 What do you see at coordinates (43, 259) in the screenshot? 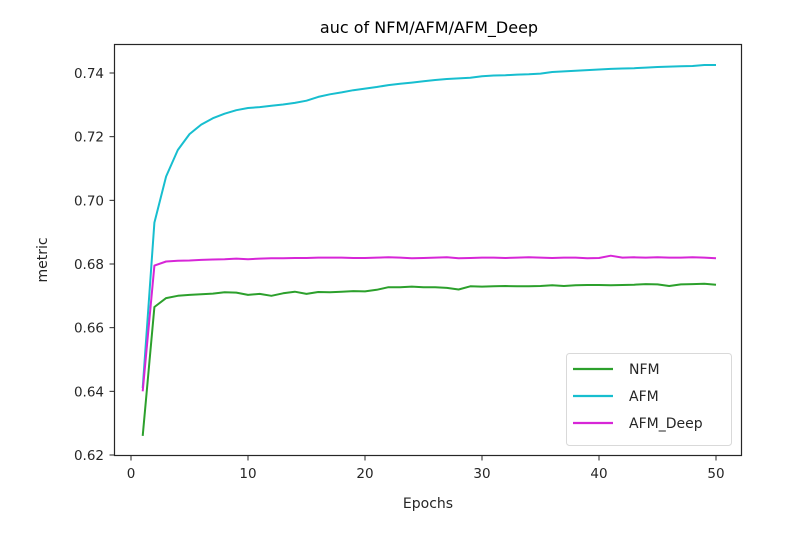
I see `y-axis-label: metric` at bounding box center [43, 259].